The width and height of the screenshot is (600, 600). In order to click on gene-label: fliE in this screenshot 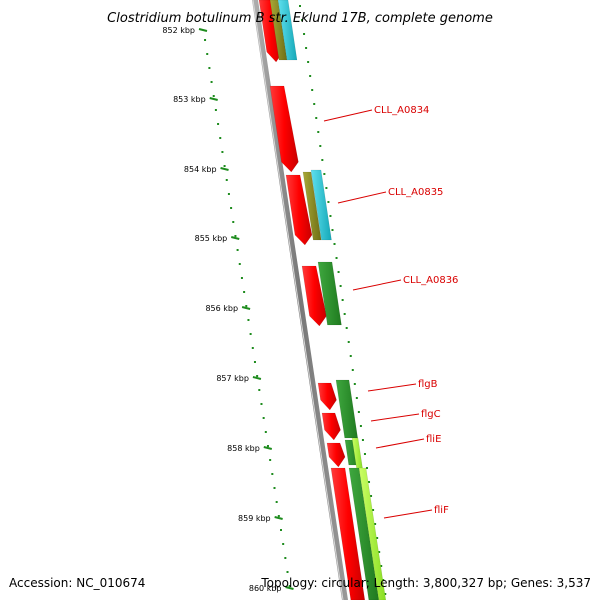, I will do `click(433, 439)`.